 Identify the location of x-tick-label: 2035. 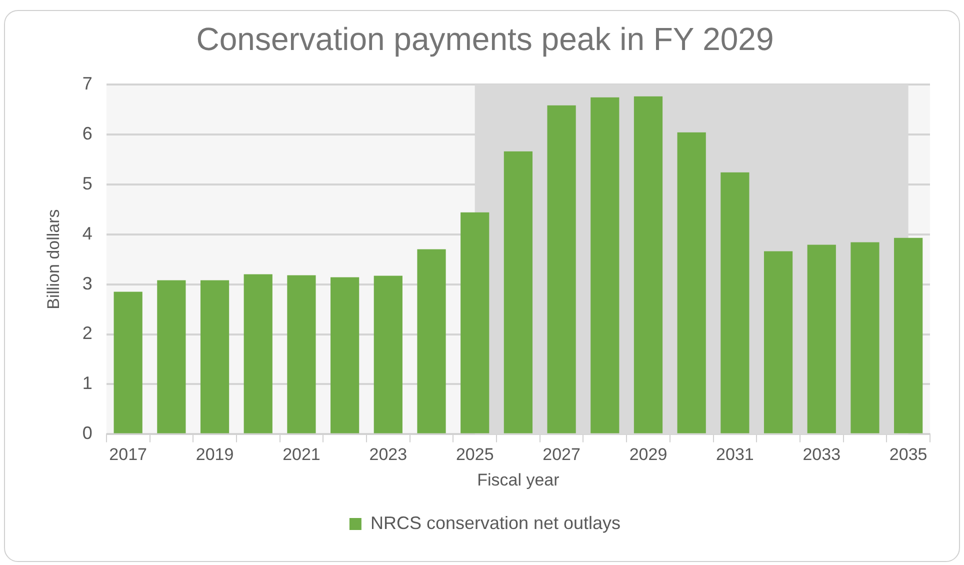
(908, 454).